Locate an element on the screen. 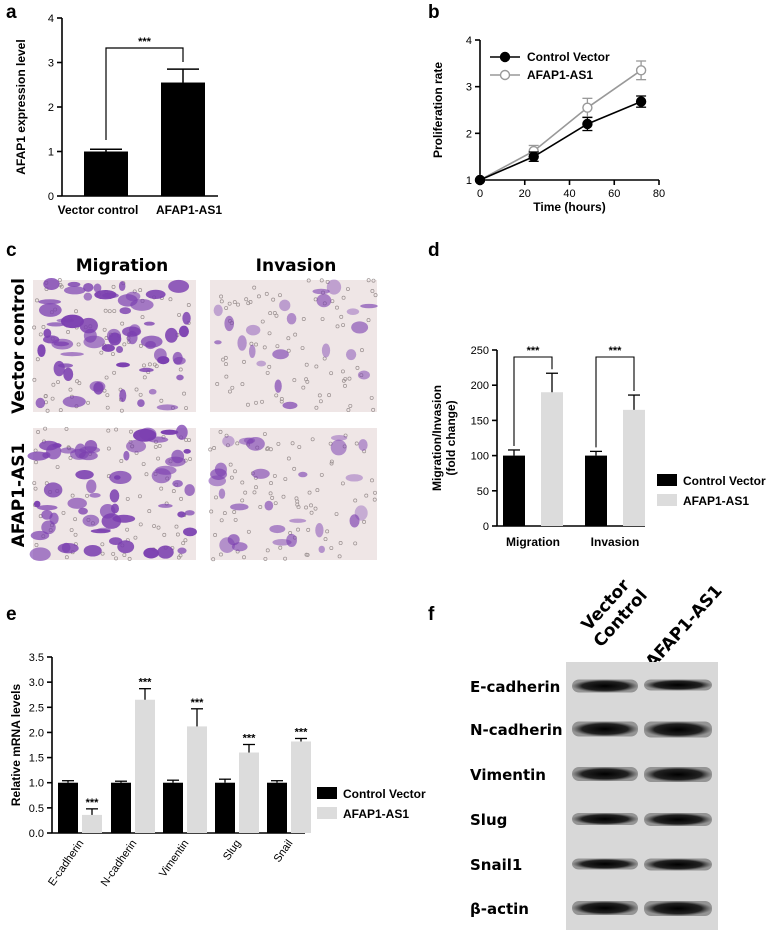 The width and height of the screenshot is (778, 931). panel-c-row-afap: AFAP1-AS1 is located at coordinates (19, 495).